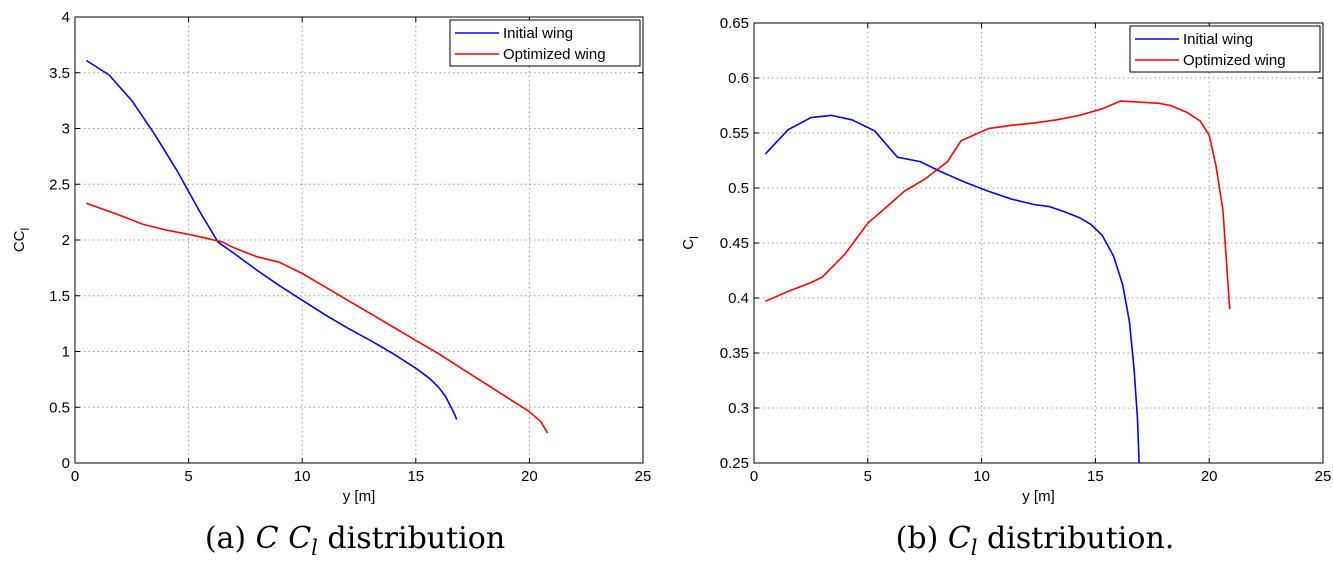 The height and width of the screenshot is (569, 1333). I want to click on figure-caption: (a) C Cl distribution, so click(355, 540).